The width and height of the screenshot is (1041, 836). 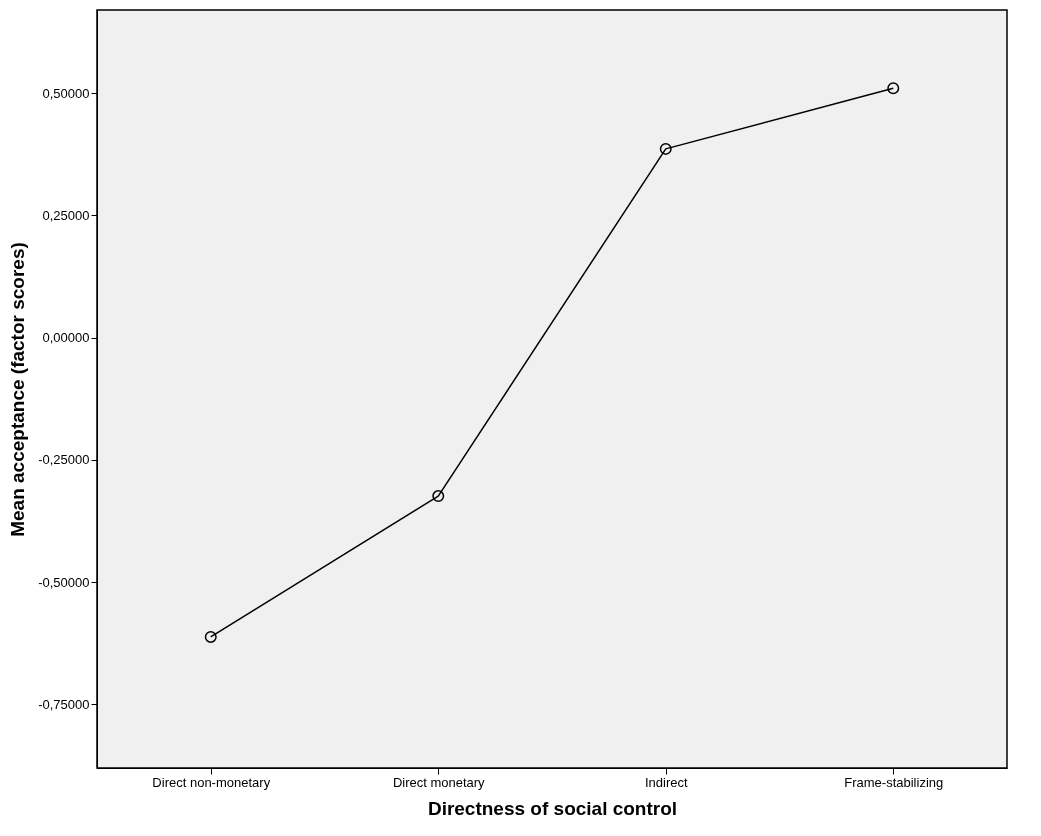 What do you see at coordinates (66, 93) in the screenshot?
I see `y-tick-label: 0,50000` at bounding box center [66, 93].